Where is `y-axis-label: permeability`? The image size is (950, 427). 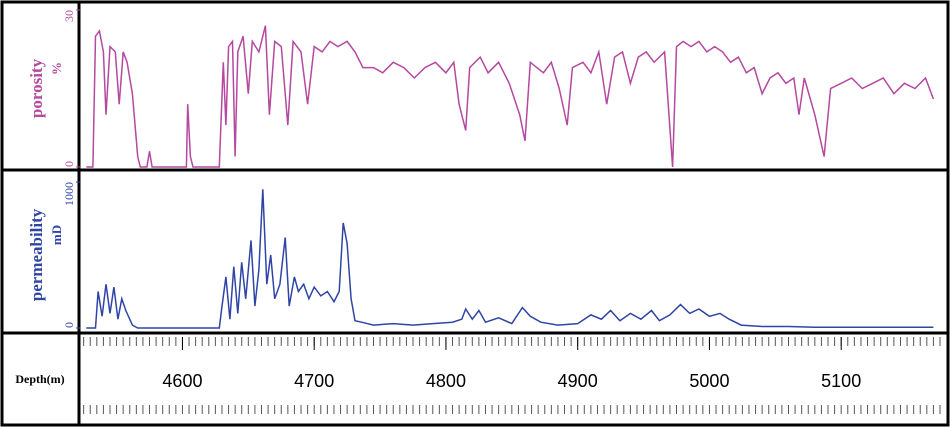 y-axis-label: permeability is located at coordinates (36, 254).